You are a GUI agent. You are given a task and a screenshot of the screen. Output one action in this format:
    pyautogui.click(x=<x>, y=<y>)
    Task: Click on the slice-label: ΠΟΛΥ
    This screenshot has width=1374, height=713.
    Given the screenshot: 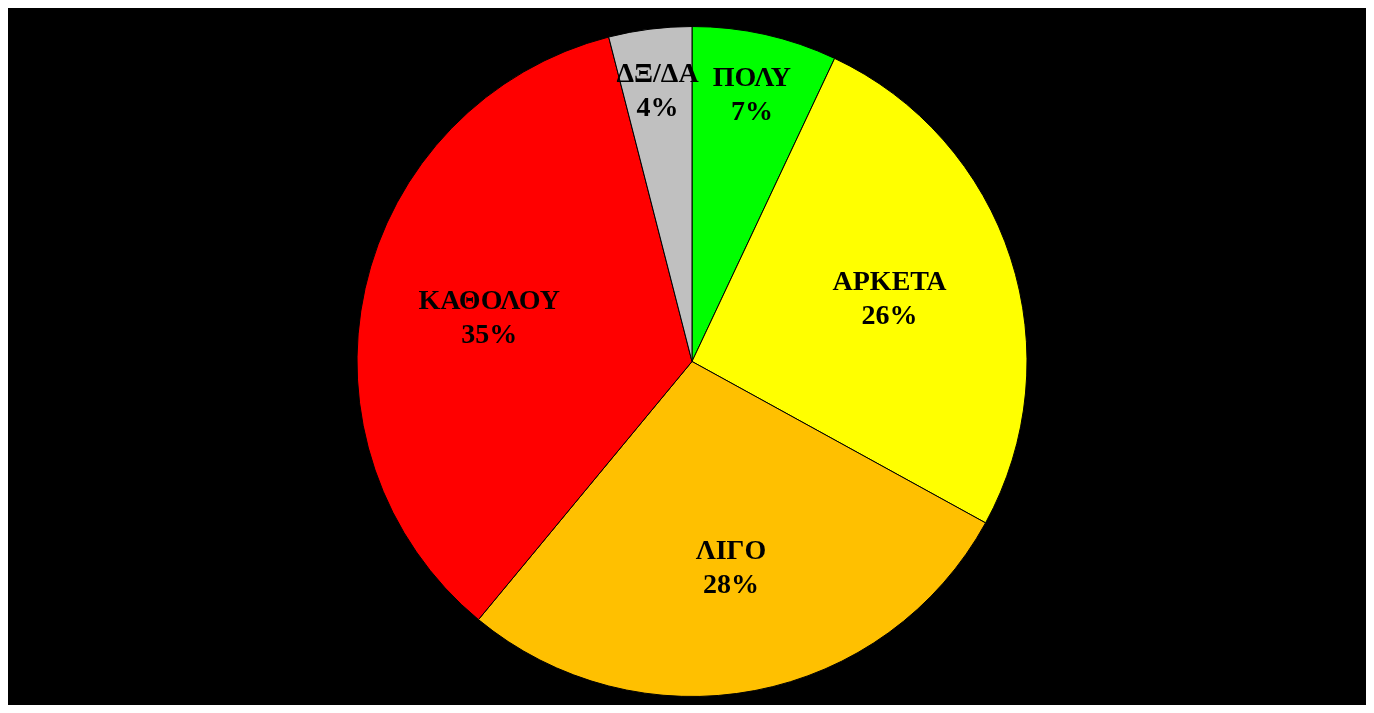 What is the action you would take?
    pyautogui.click(x=752, y=76)
    